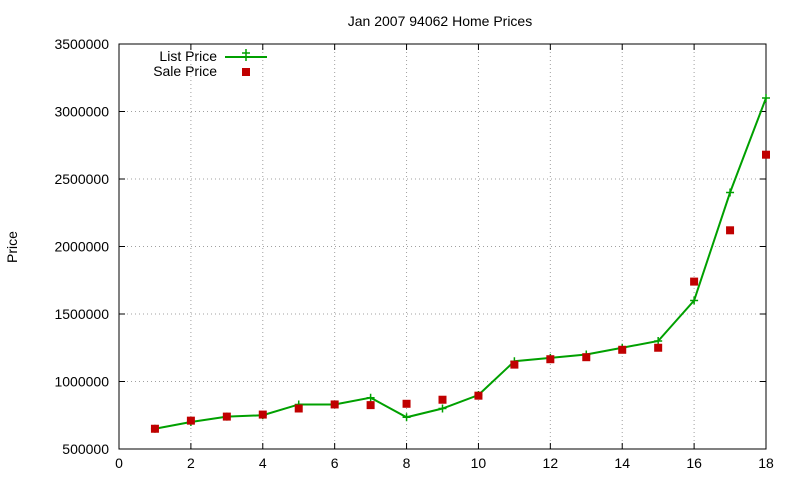  Describe the element at coordinates (246, 55) in the screenshot. I see `legend-marker-list-price` at that location.